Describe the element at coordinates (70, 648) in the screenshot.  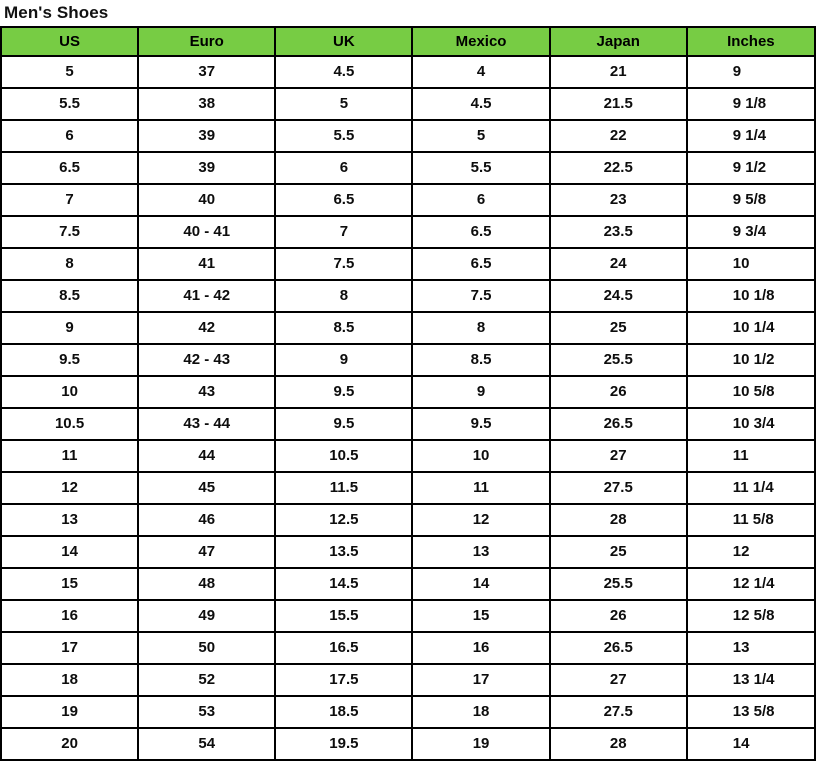
I see `cell-us: 17` at that location.